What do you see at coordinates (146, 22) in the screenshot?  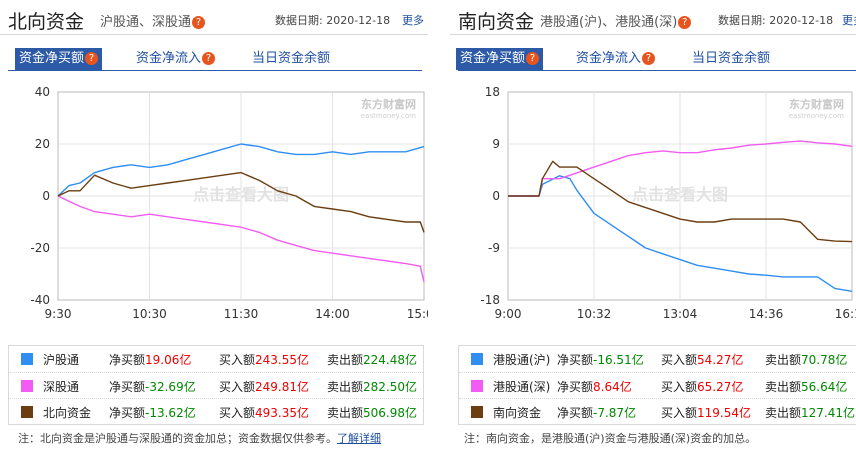 I see `panel-subtitle-text: 沪股通、深股通` at bounding box center [146, 22].